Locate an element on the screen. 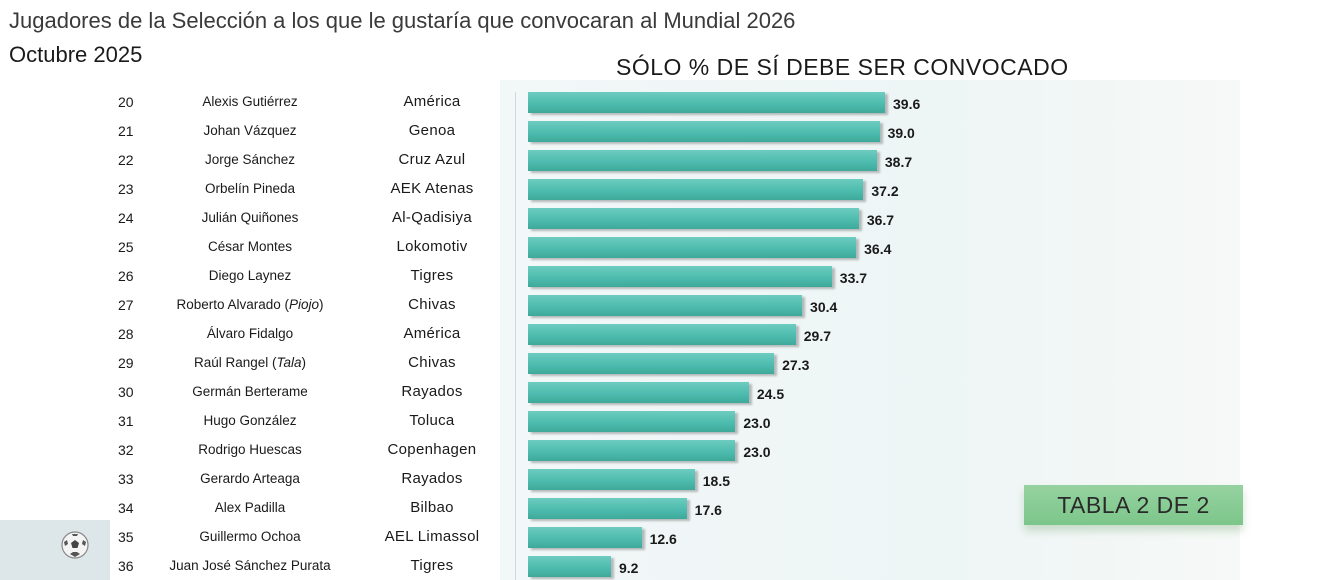 The width and height of the screenshot is (1321, 580). soccer-ball-icon is located at coordinates (75, 545).